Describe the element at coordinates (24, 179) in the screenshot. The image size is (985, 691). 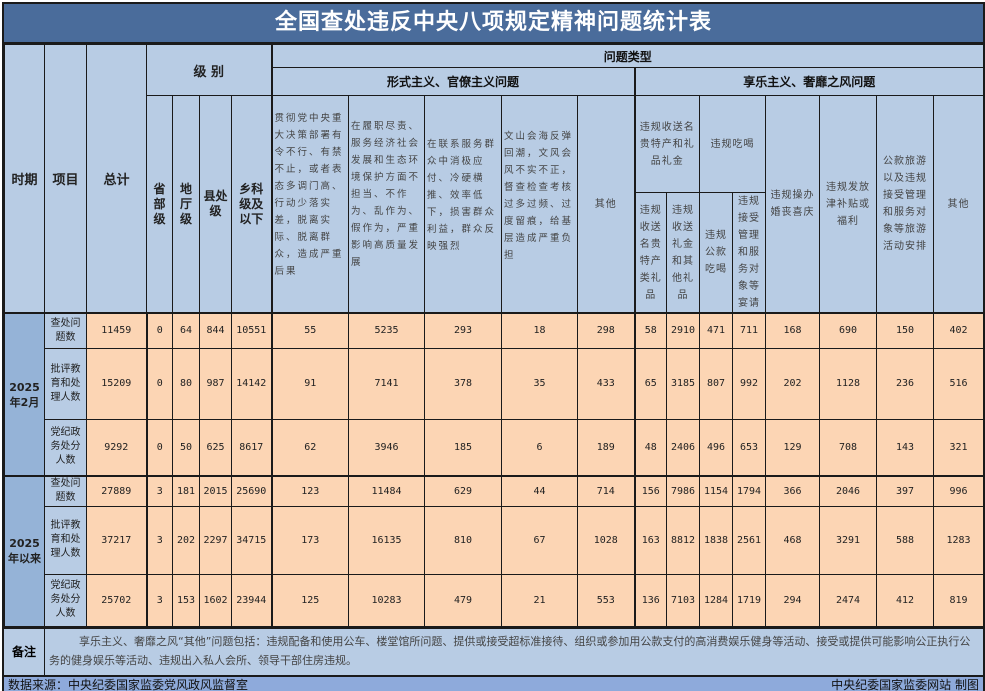
I see `header-period: 时期` at that location.